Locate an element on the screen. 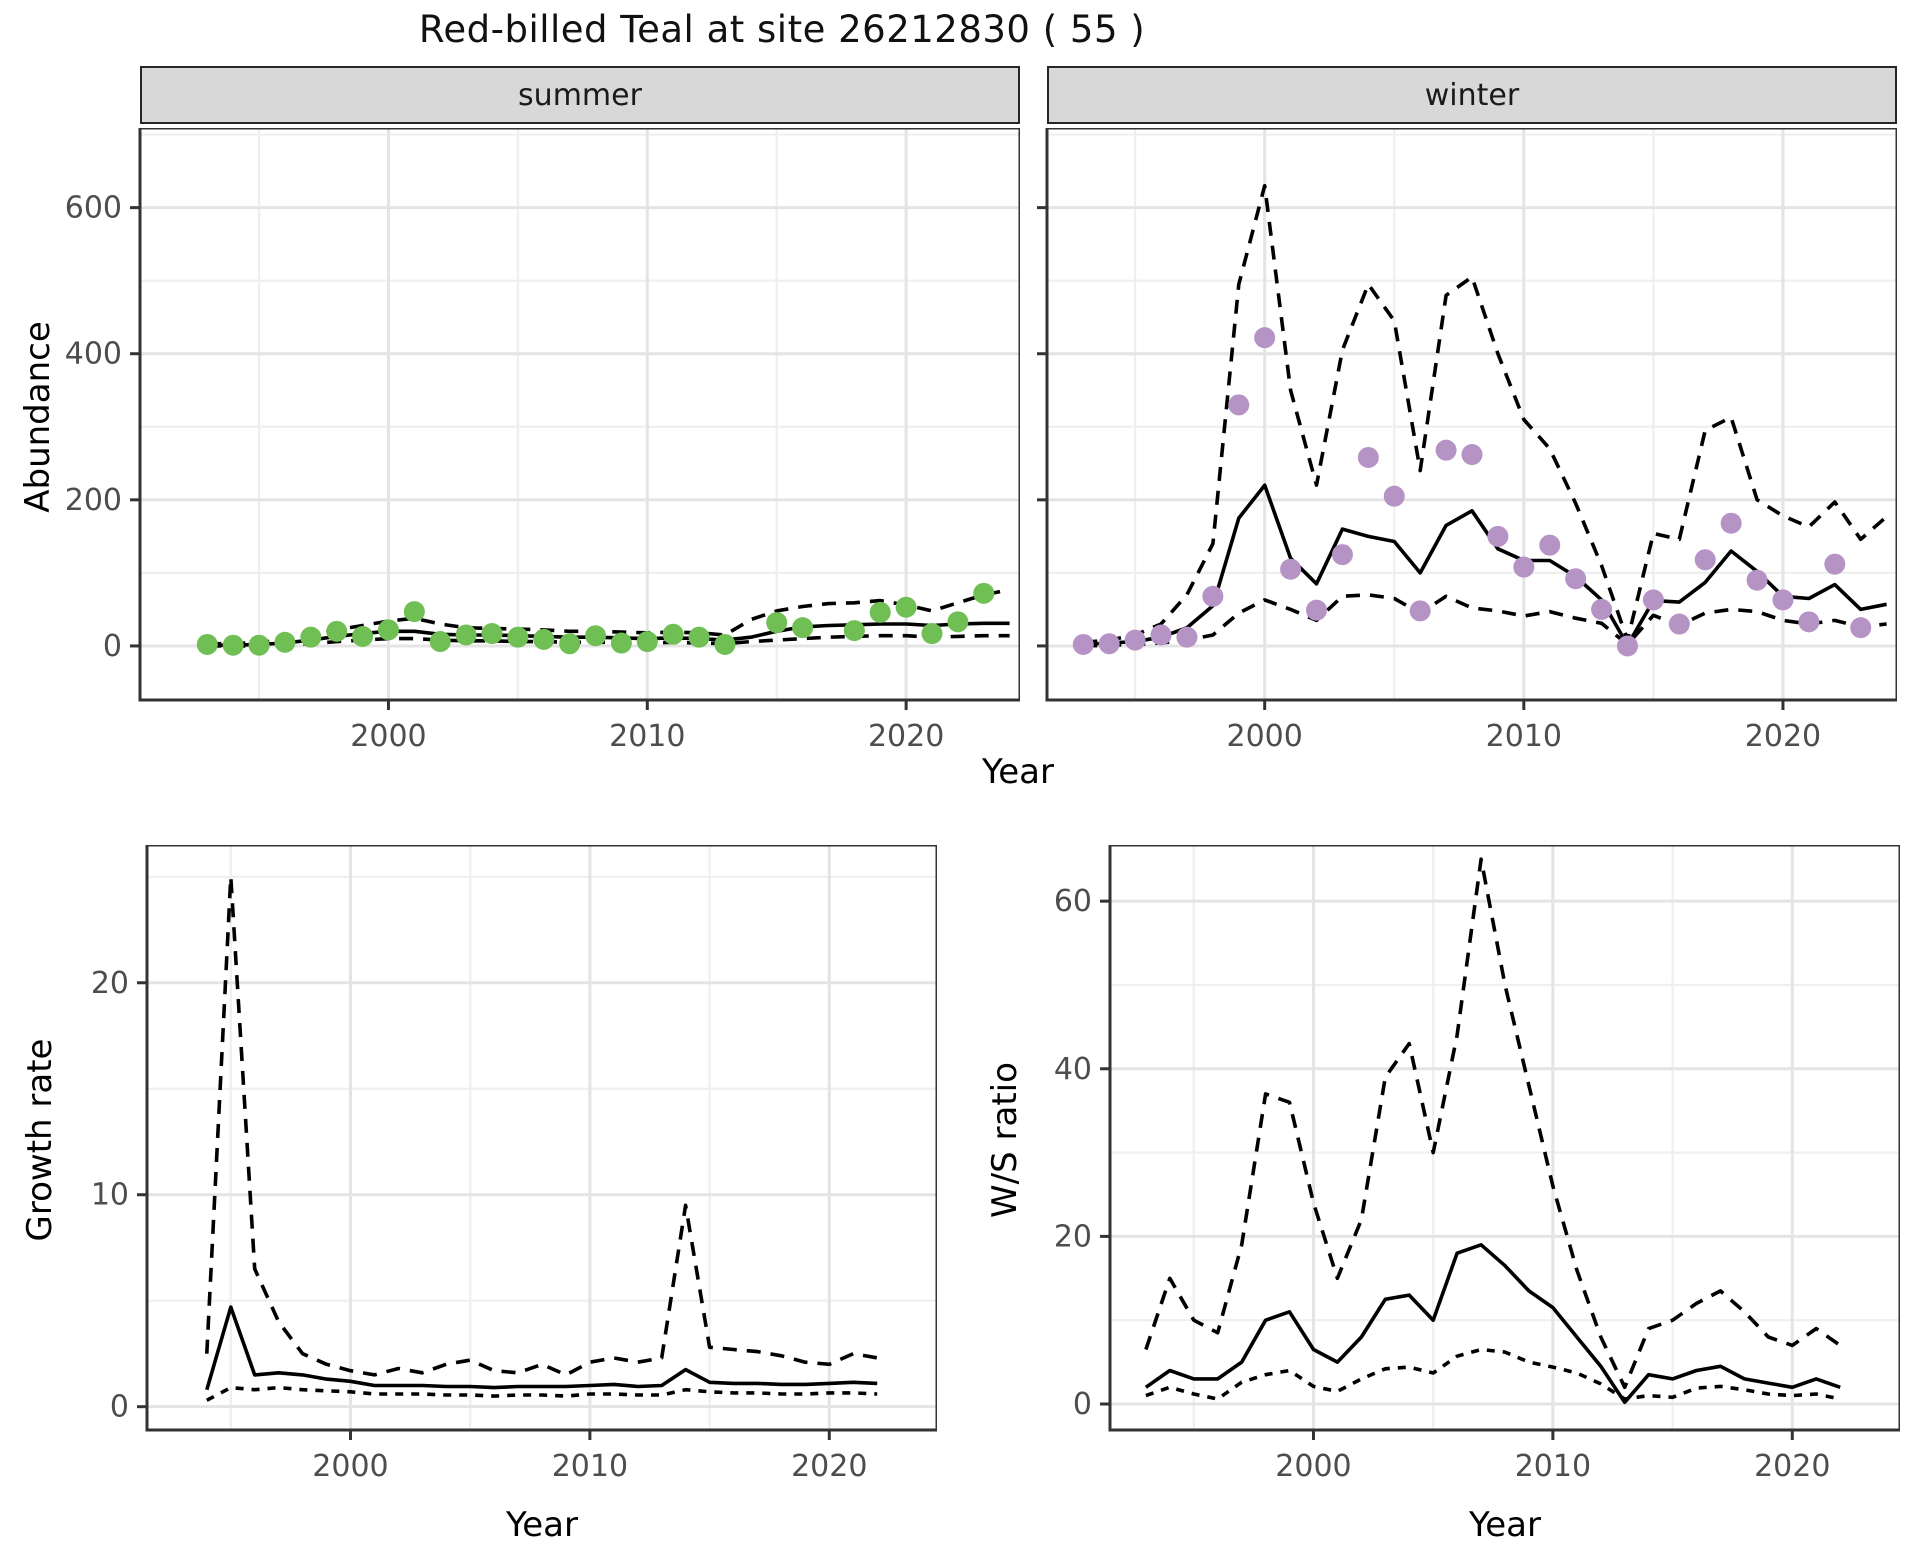  y-axis-title-abundance: Abundance is located at coordinates (38, 417).